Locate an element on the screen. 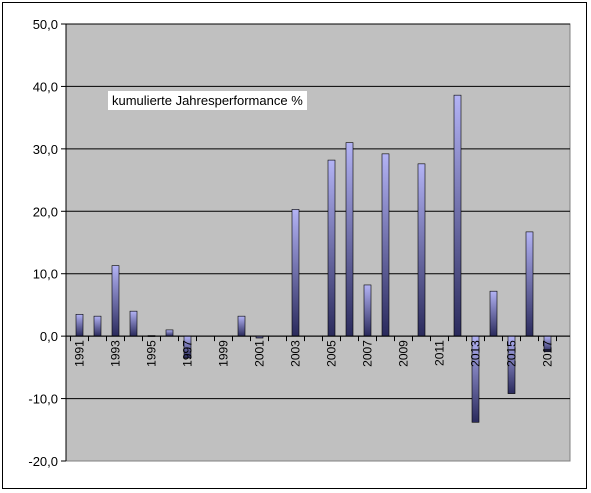 The height and width of the screenshot is (493, 591). x-tick-label: 1995 is located at coordinates (152, 353).